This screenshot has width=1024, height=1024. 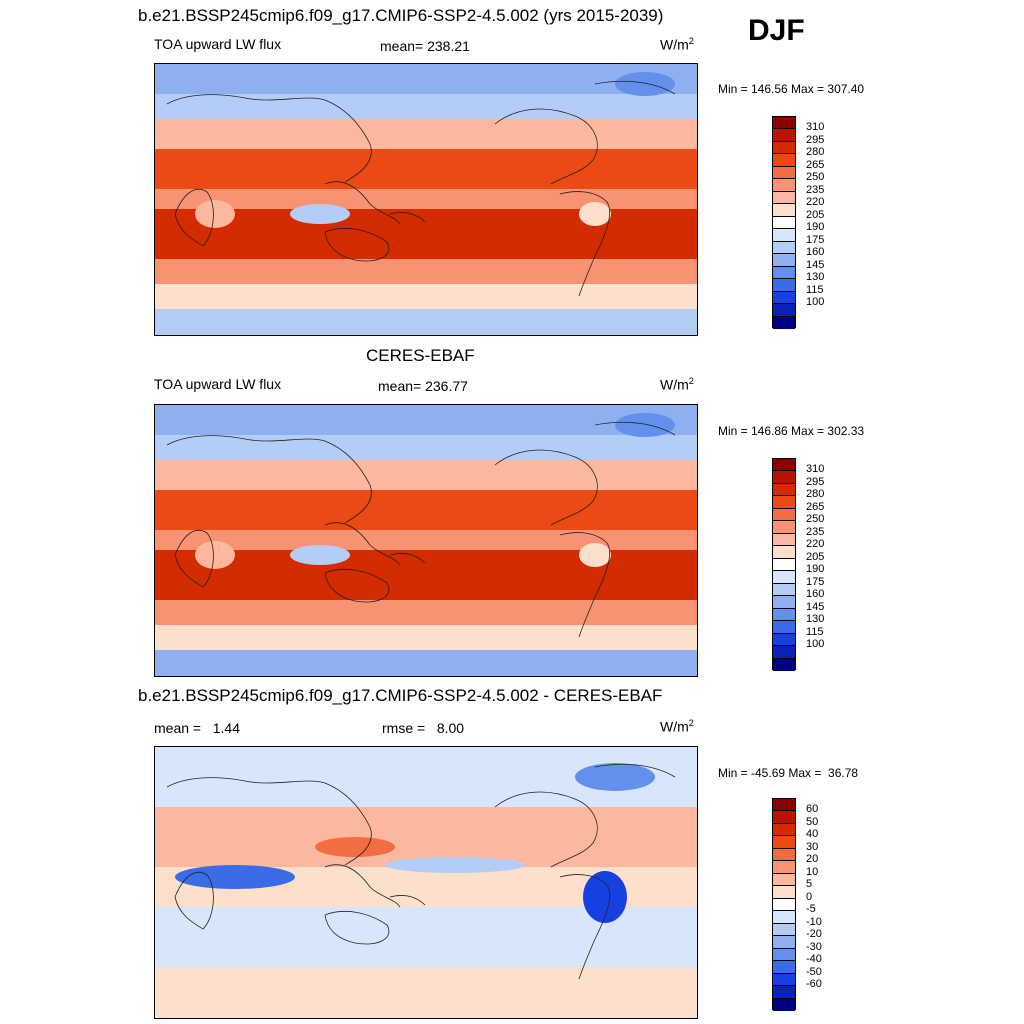 I want to click on colorbar-tick-label: 100, so click(x=815, y=644).